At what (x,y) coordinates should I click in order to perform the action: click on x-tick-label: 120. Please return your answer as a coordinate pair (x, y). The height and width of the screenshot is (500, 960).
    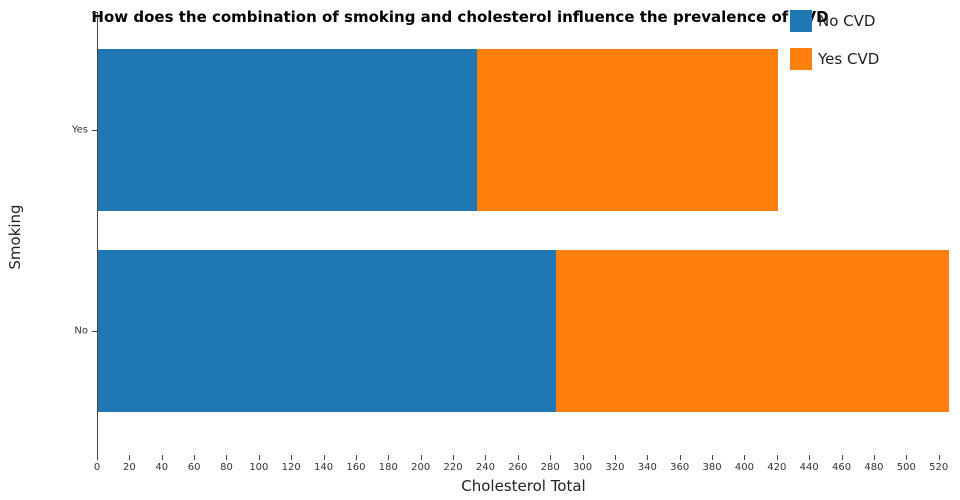
    Looking at the image, I should click on (291, 467).